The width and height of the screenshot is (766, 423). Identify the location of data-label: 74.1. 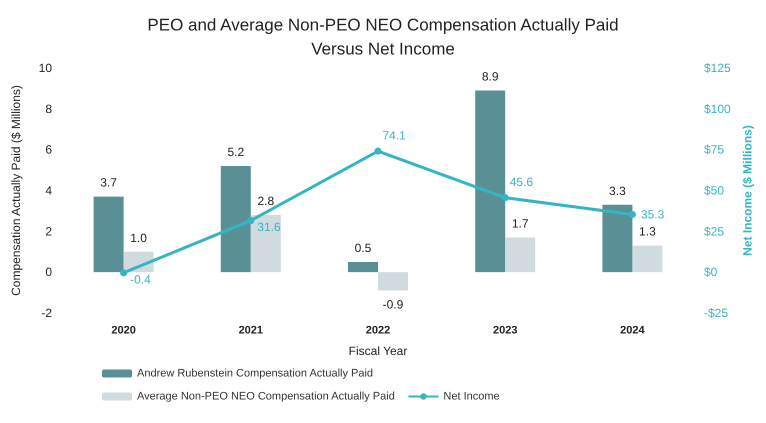
(394, 135).